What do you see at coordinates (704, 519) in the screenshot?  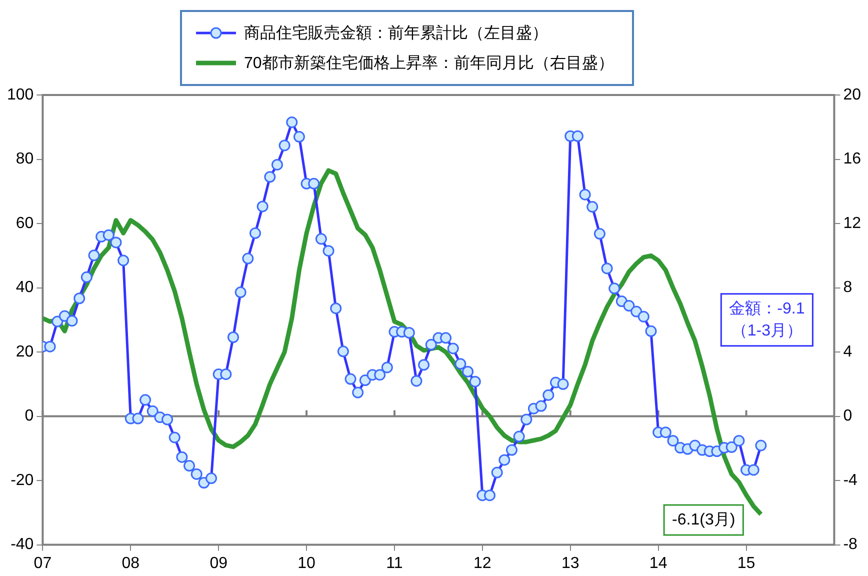 I see `annotation: -6.1(3月)` at bounding box center [704, 519].